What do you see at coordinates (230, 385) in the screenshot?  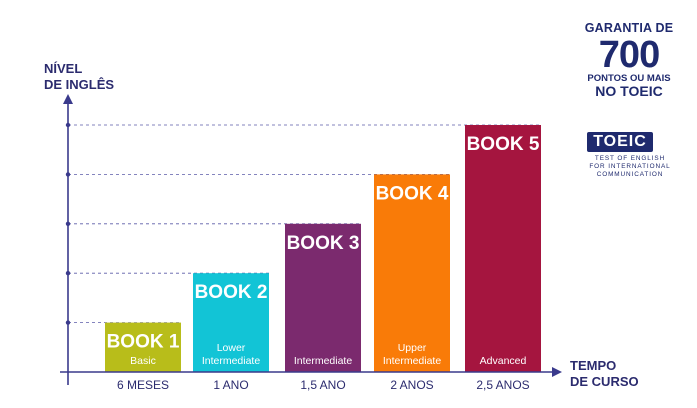 I see `x-tick-label: 1 ANO` at bounding box center [230, 385].